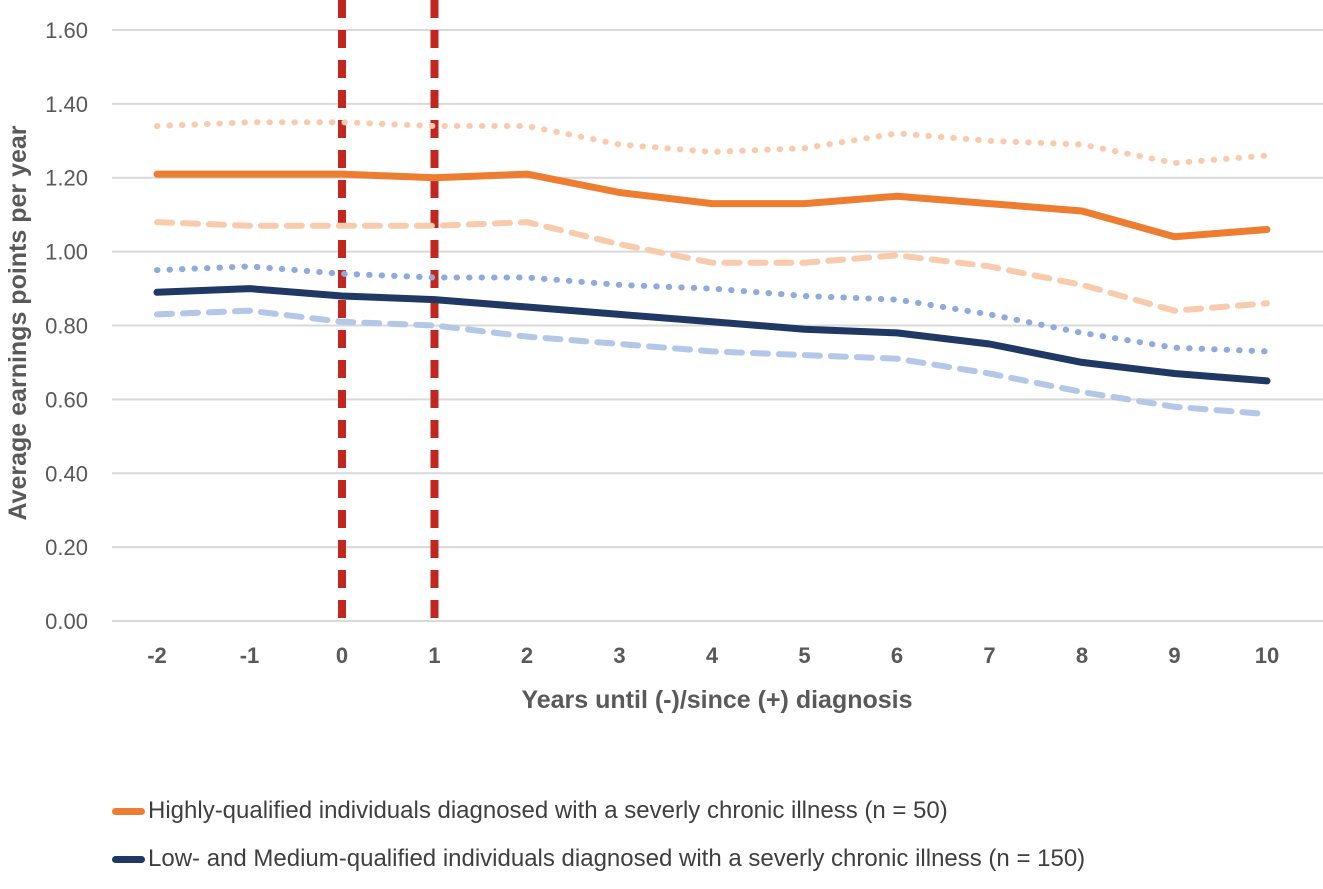 This screenshot has width=1323, height=889. What do you see at coordinates (434, 655) in the screenshot?
I see `x-tick-label: 1` at bounding box center [434, 655].